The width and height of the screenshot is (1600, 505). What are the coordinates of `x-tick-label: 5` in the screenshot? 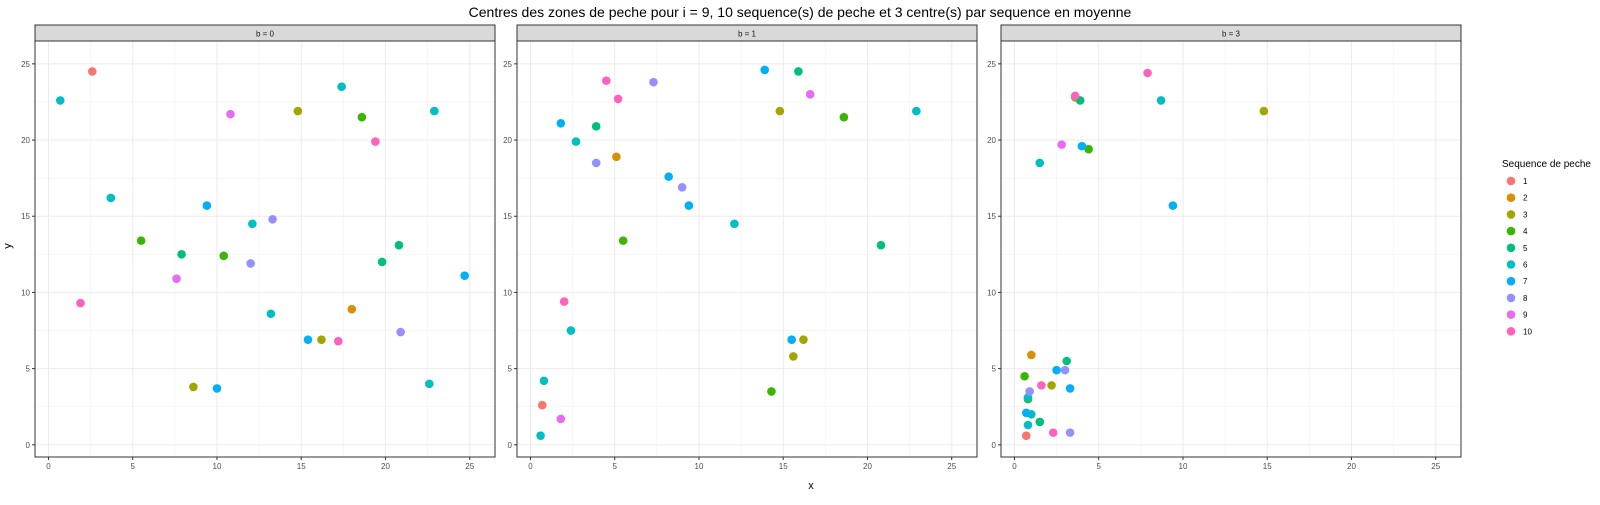 It's located at (615, 466).